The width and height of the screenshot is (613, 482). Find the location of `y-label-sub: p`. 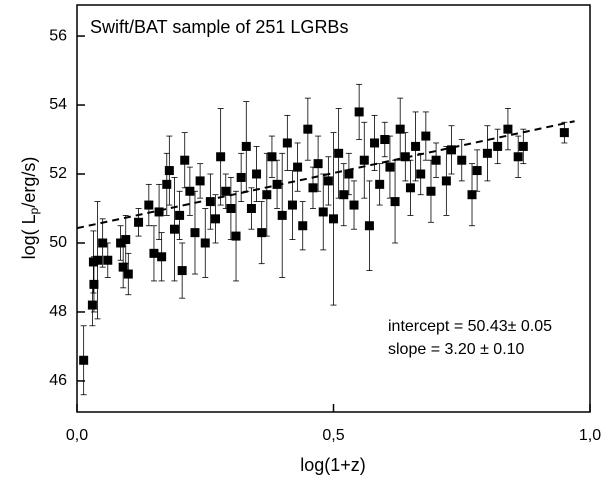

y-label-sub: p is located at coordinates (34, 210).